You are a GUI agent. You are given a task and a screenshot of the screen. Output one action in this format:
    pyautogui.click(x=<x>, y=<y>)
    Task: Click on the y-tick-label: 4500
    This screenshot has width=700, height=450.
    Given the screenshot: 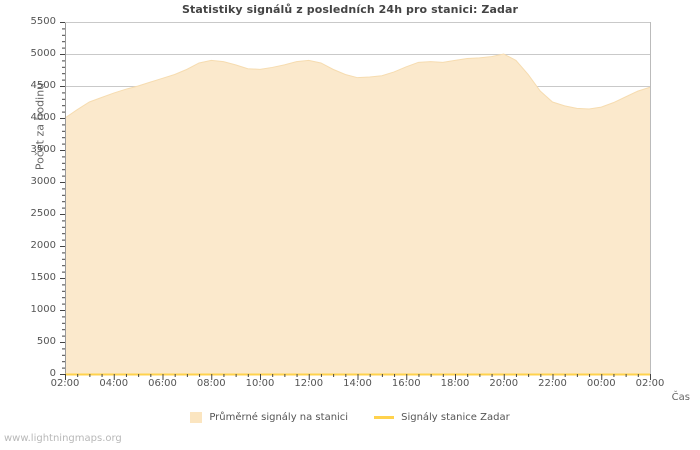 What is the action you would take?
    pyautogui.click(x=43, y=85)
    